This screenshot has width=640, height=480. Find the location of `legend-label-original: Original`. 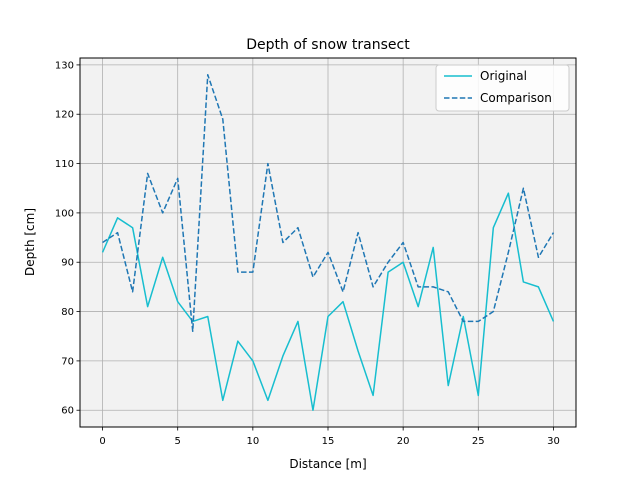

legend-label-original: Original is located at coordinates (503, 76).